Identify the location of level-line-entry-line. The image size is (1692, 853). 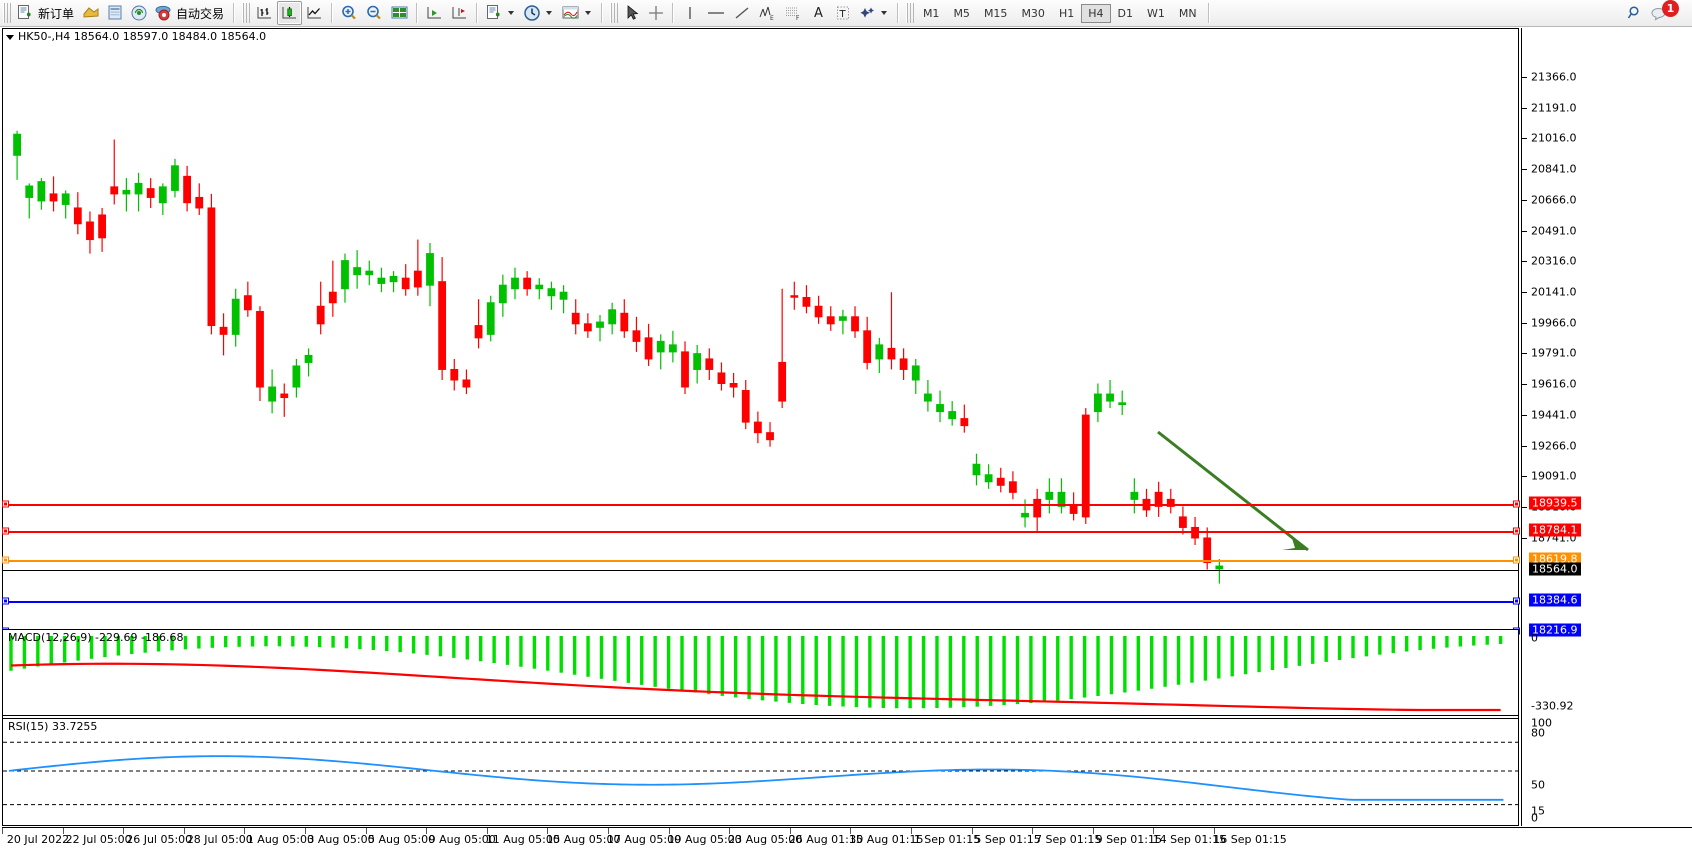
(761, 561).